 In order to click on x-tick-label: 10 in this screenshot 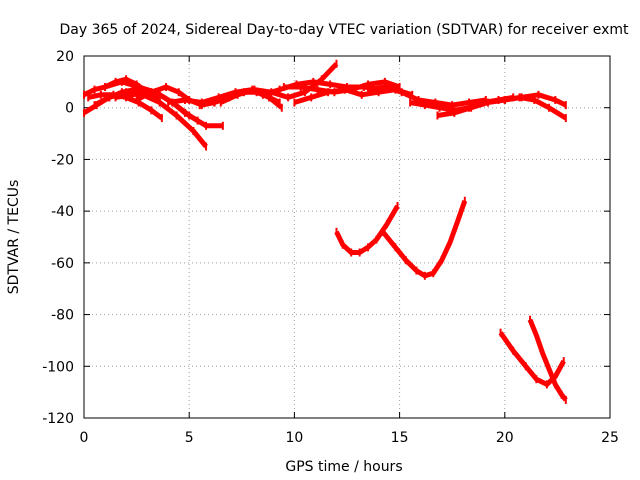, I will do `click(294, 438)`.